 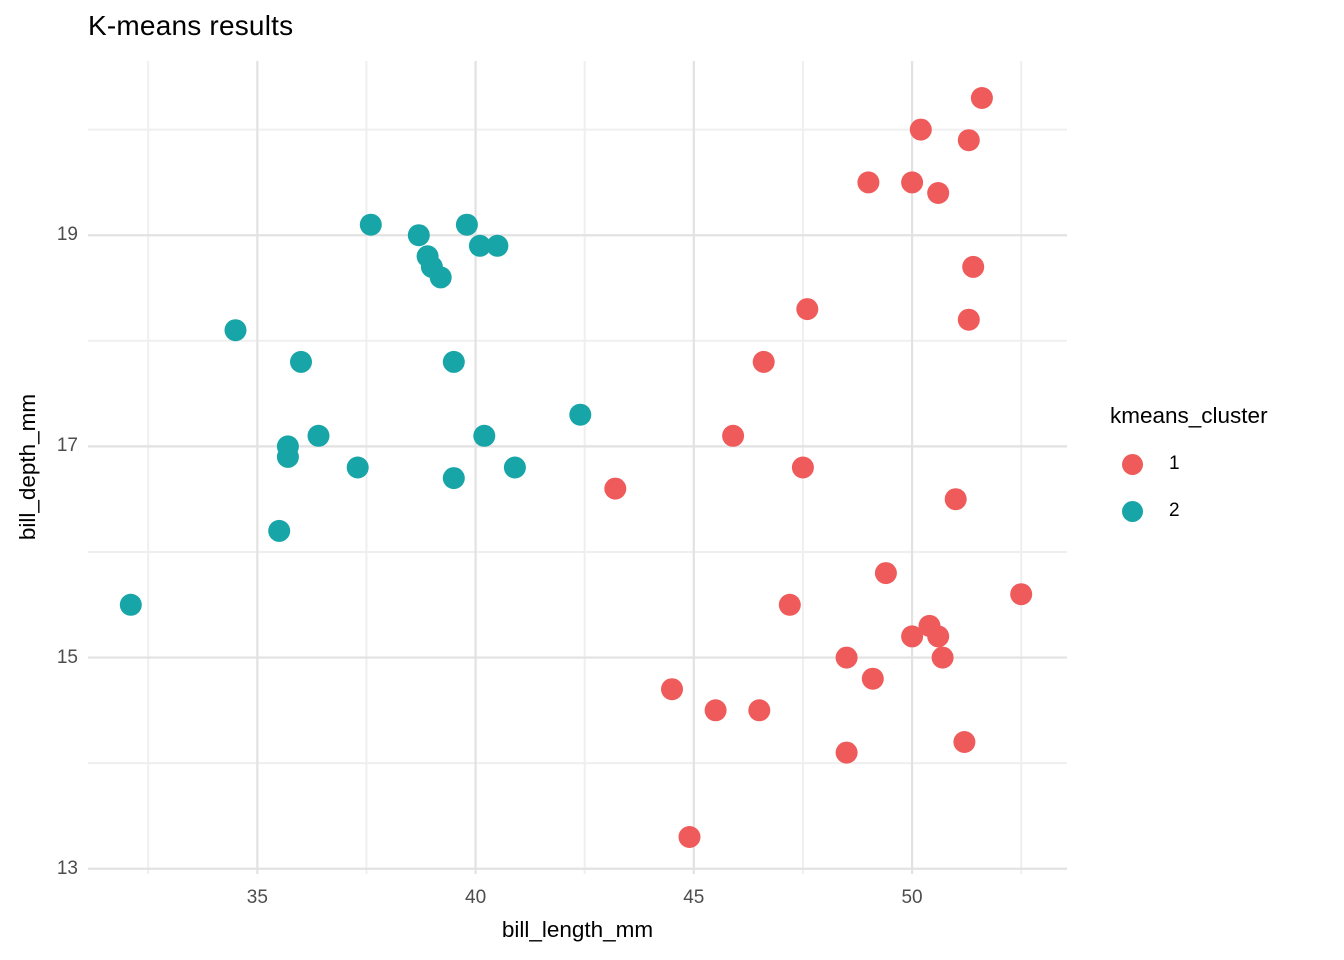 I want to click on legend-item-label: 1, so click(x=1174, y=463).